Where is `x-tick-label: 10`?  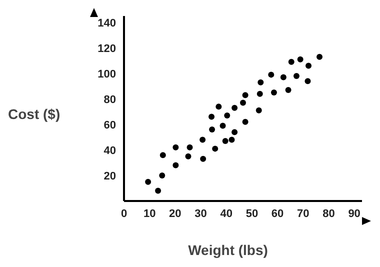
x-tick-label: 10 is located at coordinates (149, 214).